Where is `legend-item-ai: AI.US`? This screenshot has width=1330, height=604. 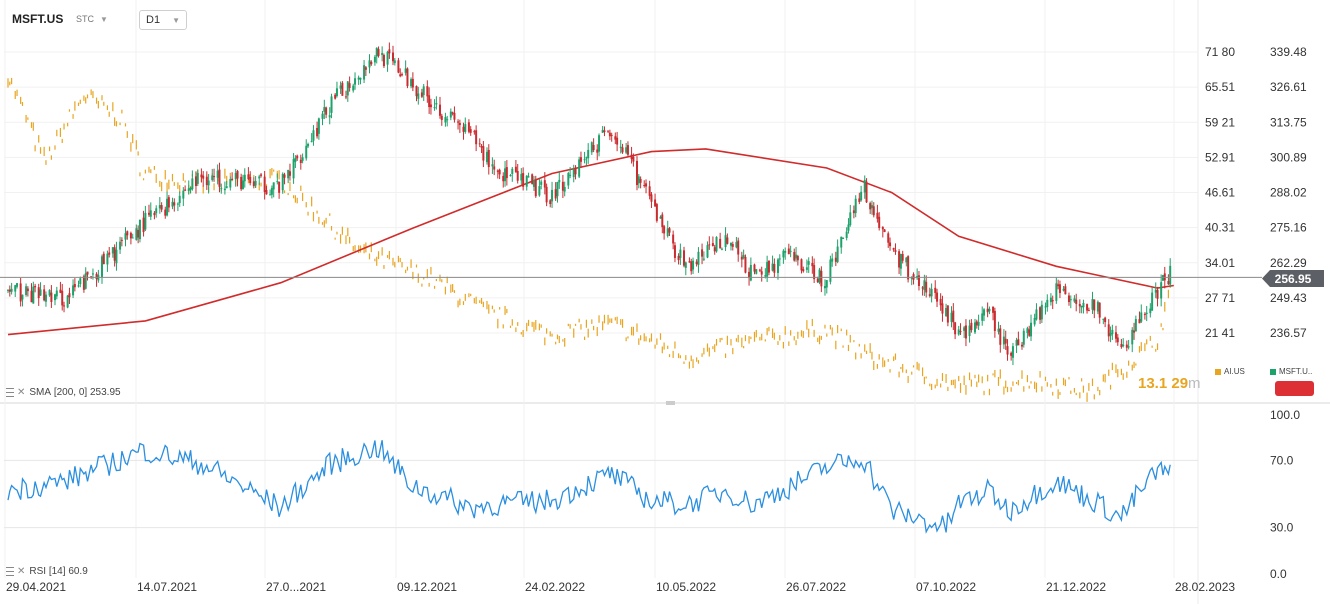 legend-item-ai: AI.US is located at coordinates (1230, 371).